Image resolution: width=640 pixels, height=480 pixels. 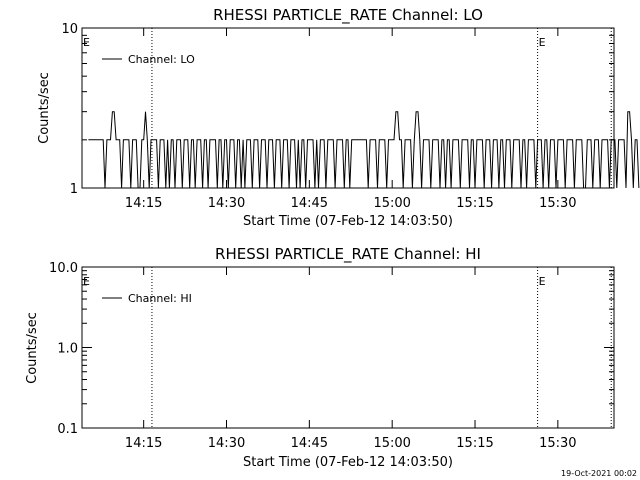 I want to click on chart-title-lo: RHESSI PARTICLE_RATE Channel: LO, so click(x=348, y=15).